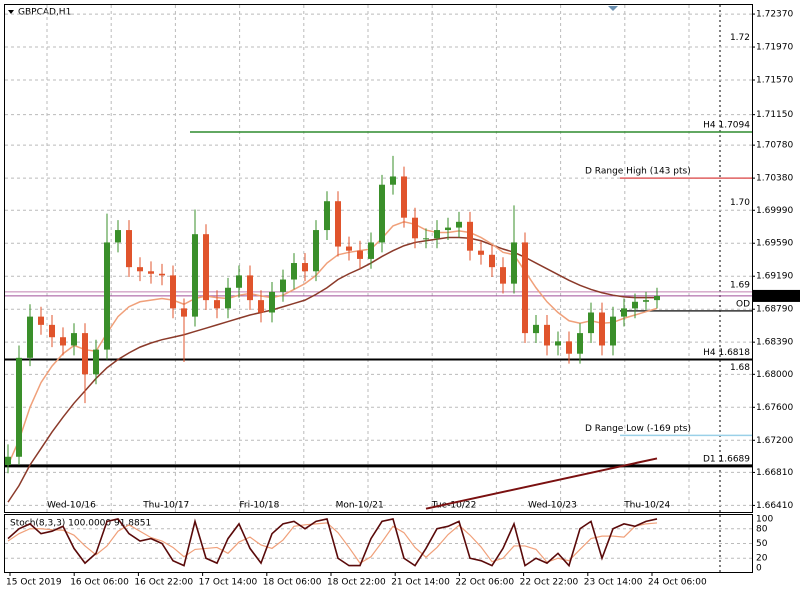  I want to click on day-label: Tue-10/22, so click(454, 506).